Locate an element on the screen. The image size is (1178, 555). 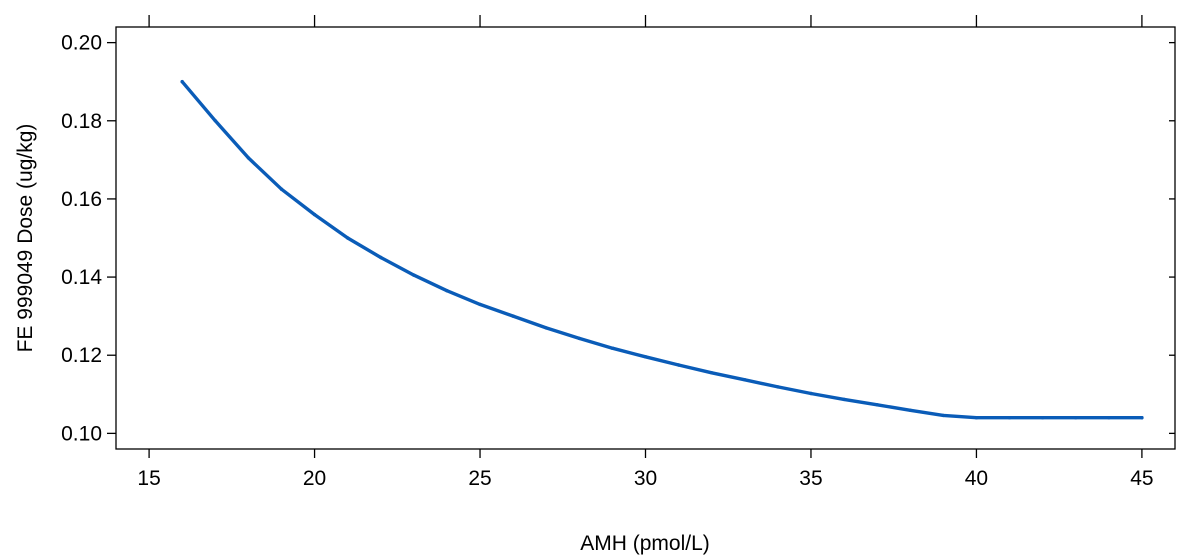
y-tick-label: 0.20 is located at coordinates (81, 43).